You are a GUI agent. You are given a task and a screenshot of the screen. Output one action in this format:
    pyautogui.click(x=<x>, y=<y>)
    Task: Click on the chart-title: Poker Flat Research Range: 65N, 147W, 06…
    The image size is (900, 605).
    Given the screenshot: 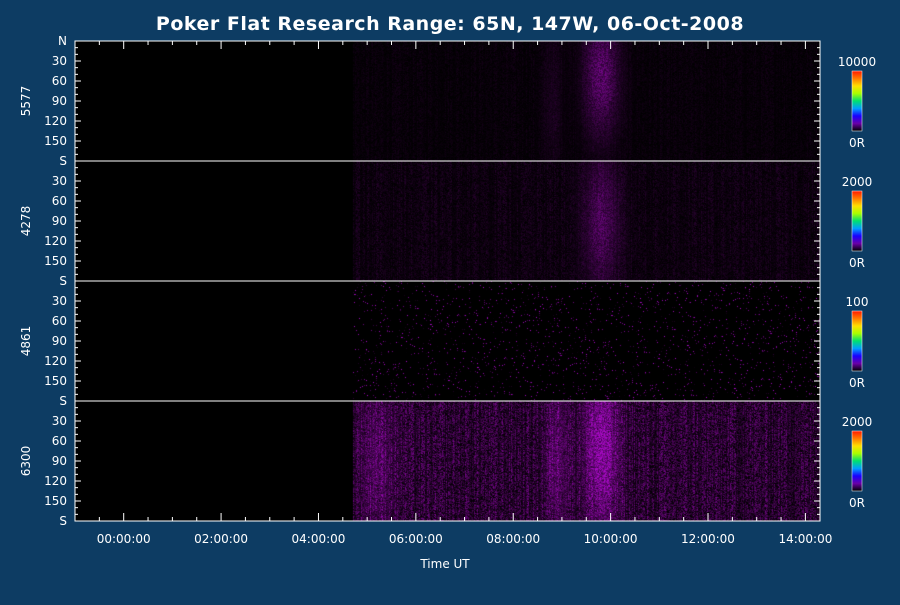 What is the action you would take?
    pyautogui.click(x=450, y=24)
    